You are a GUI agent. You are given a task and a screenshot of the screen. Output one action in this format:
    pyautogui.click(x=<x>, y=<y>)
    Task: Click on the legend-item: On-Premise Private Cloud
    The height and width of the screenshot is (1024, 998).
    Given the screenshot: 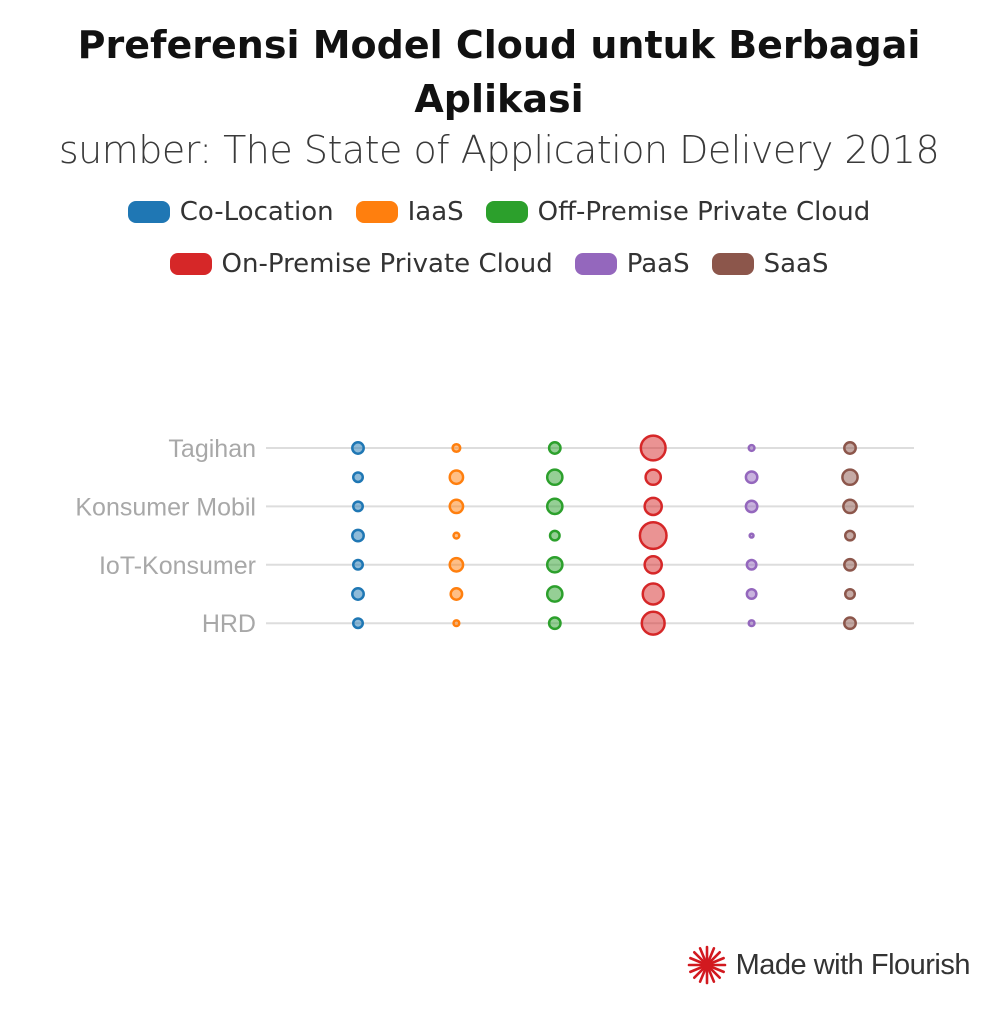 What is the action you would take?
    pyautogui.click(x=361, y=264)
    